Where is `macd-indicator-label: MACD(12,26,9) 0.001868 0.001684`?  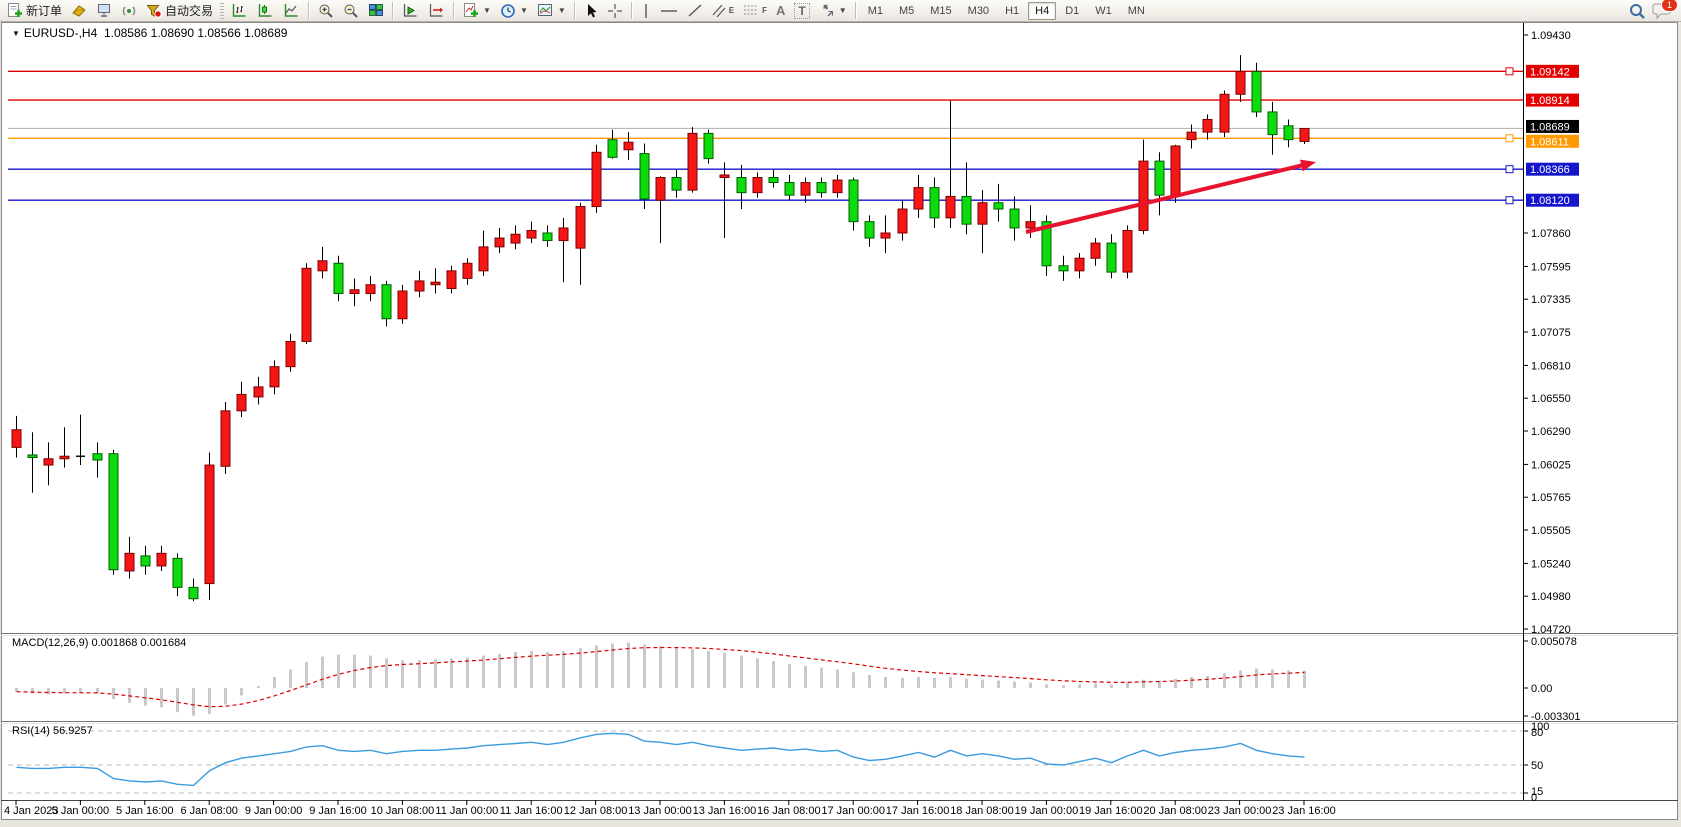 macd-indicator-label: MACD(12,26,9) 0.001868 0.001684 is located at coordinates (99, 643).